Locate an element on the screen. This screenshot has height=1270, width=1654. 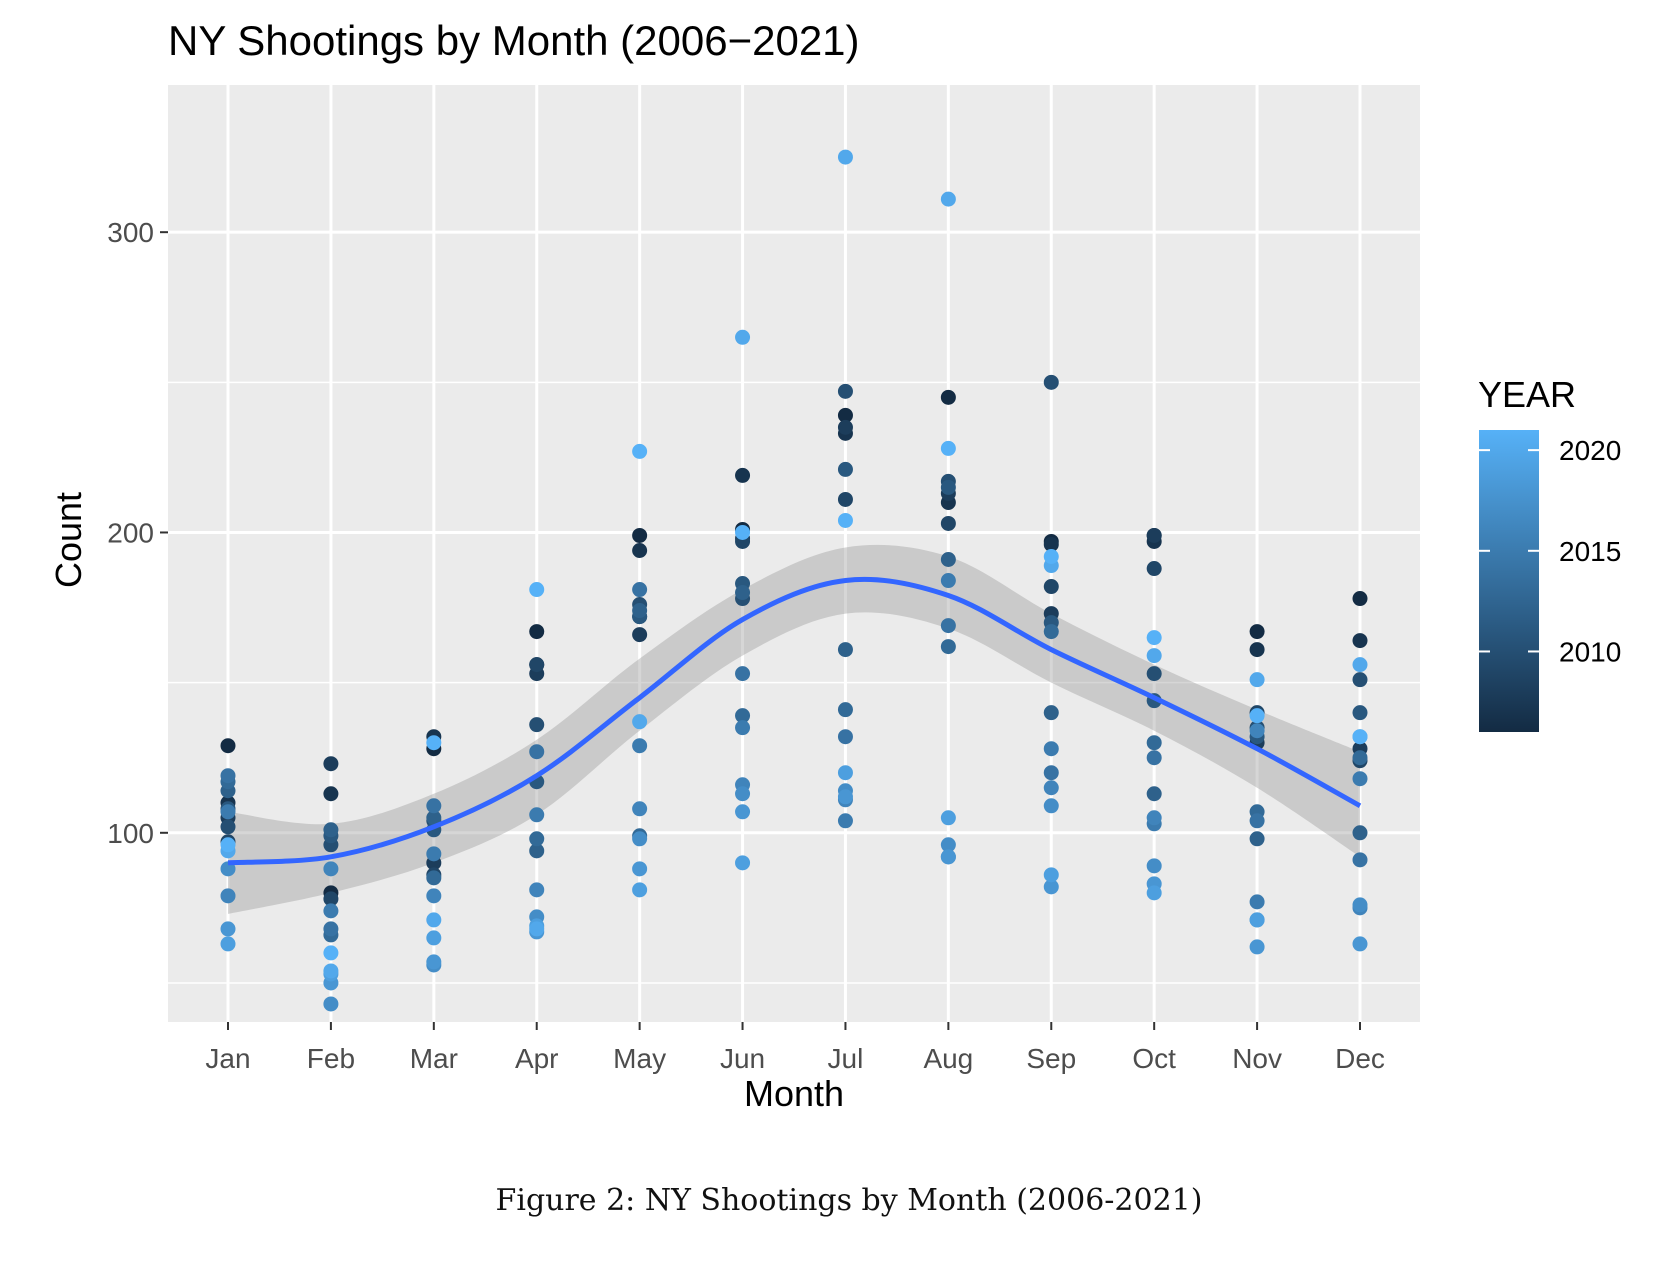
y-axis-title: Count is located at coordinates (68, 540).